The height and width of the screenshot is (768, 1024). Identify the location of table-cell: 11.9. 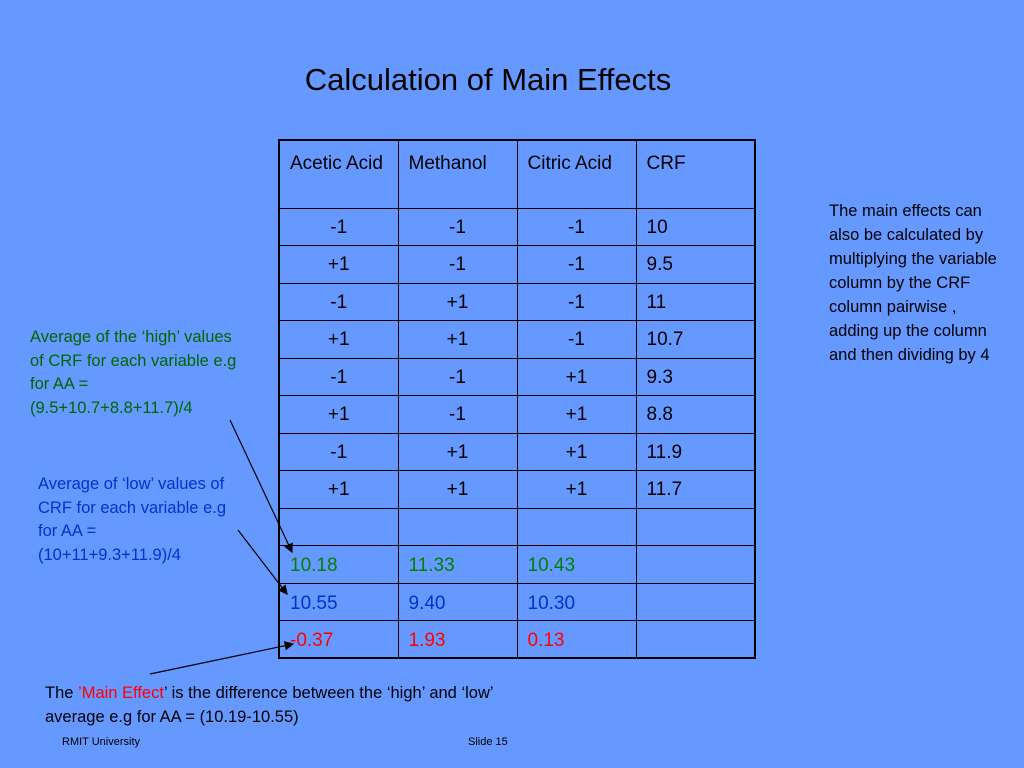
(695, 451).